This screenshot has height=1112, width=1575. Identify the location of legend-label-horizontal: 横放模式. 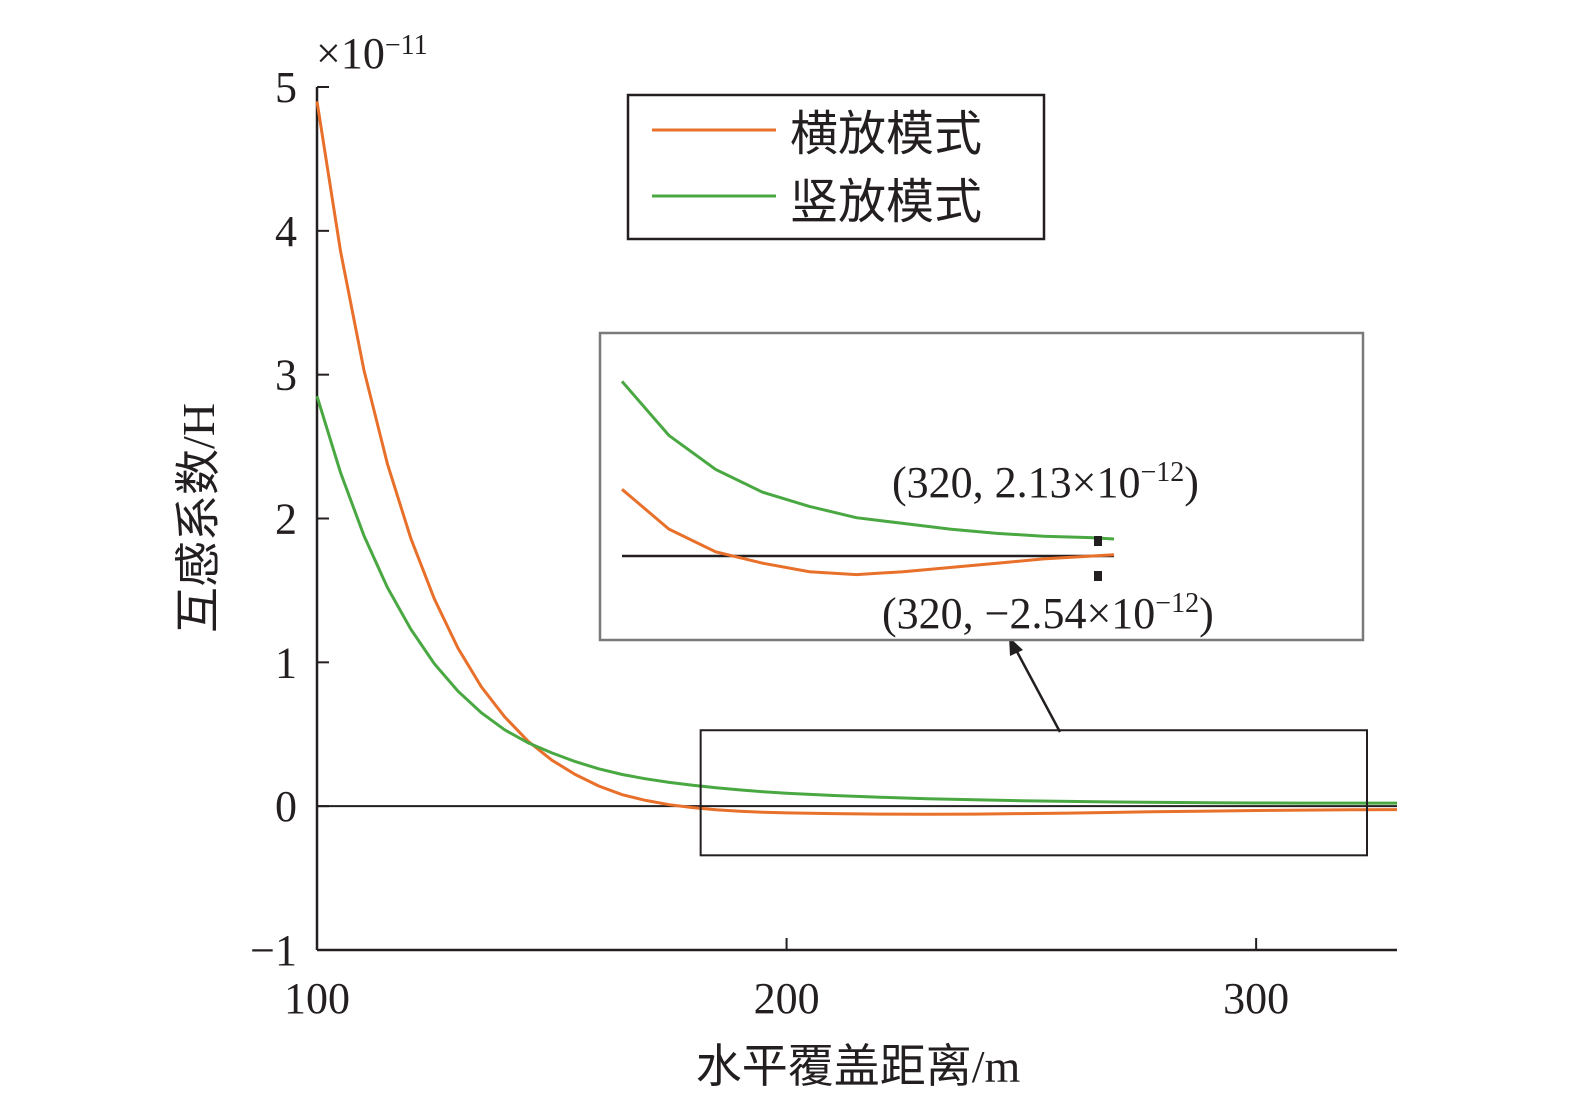
(886, 134).